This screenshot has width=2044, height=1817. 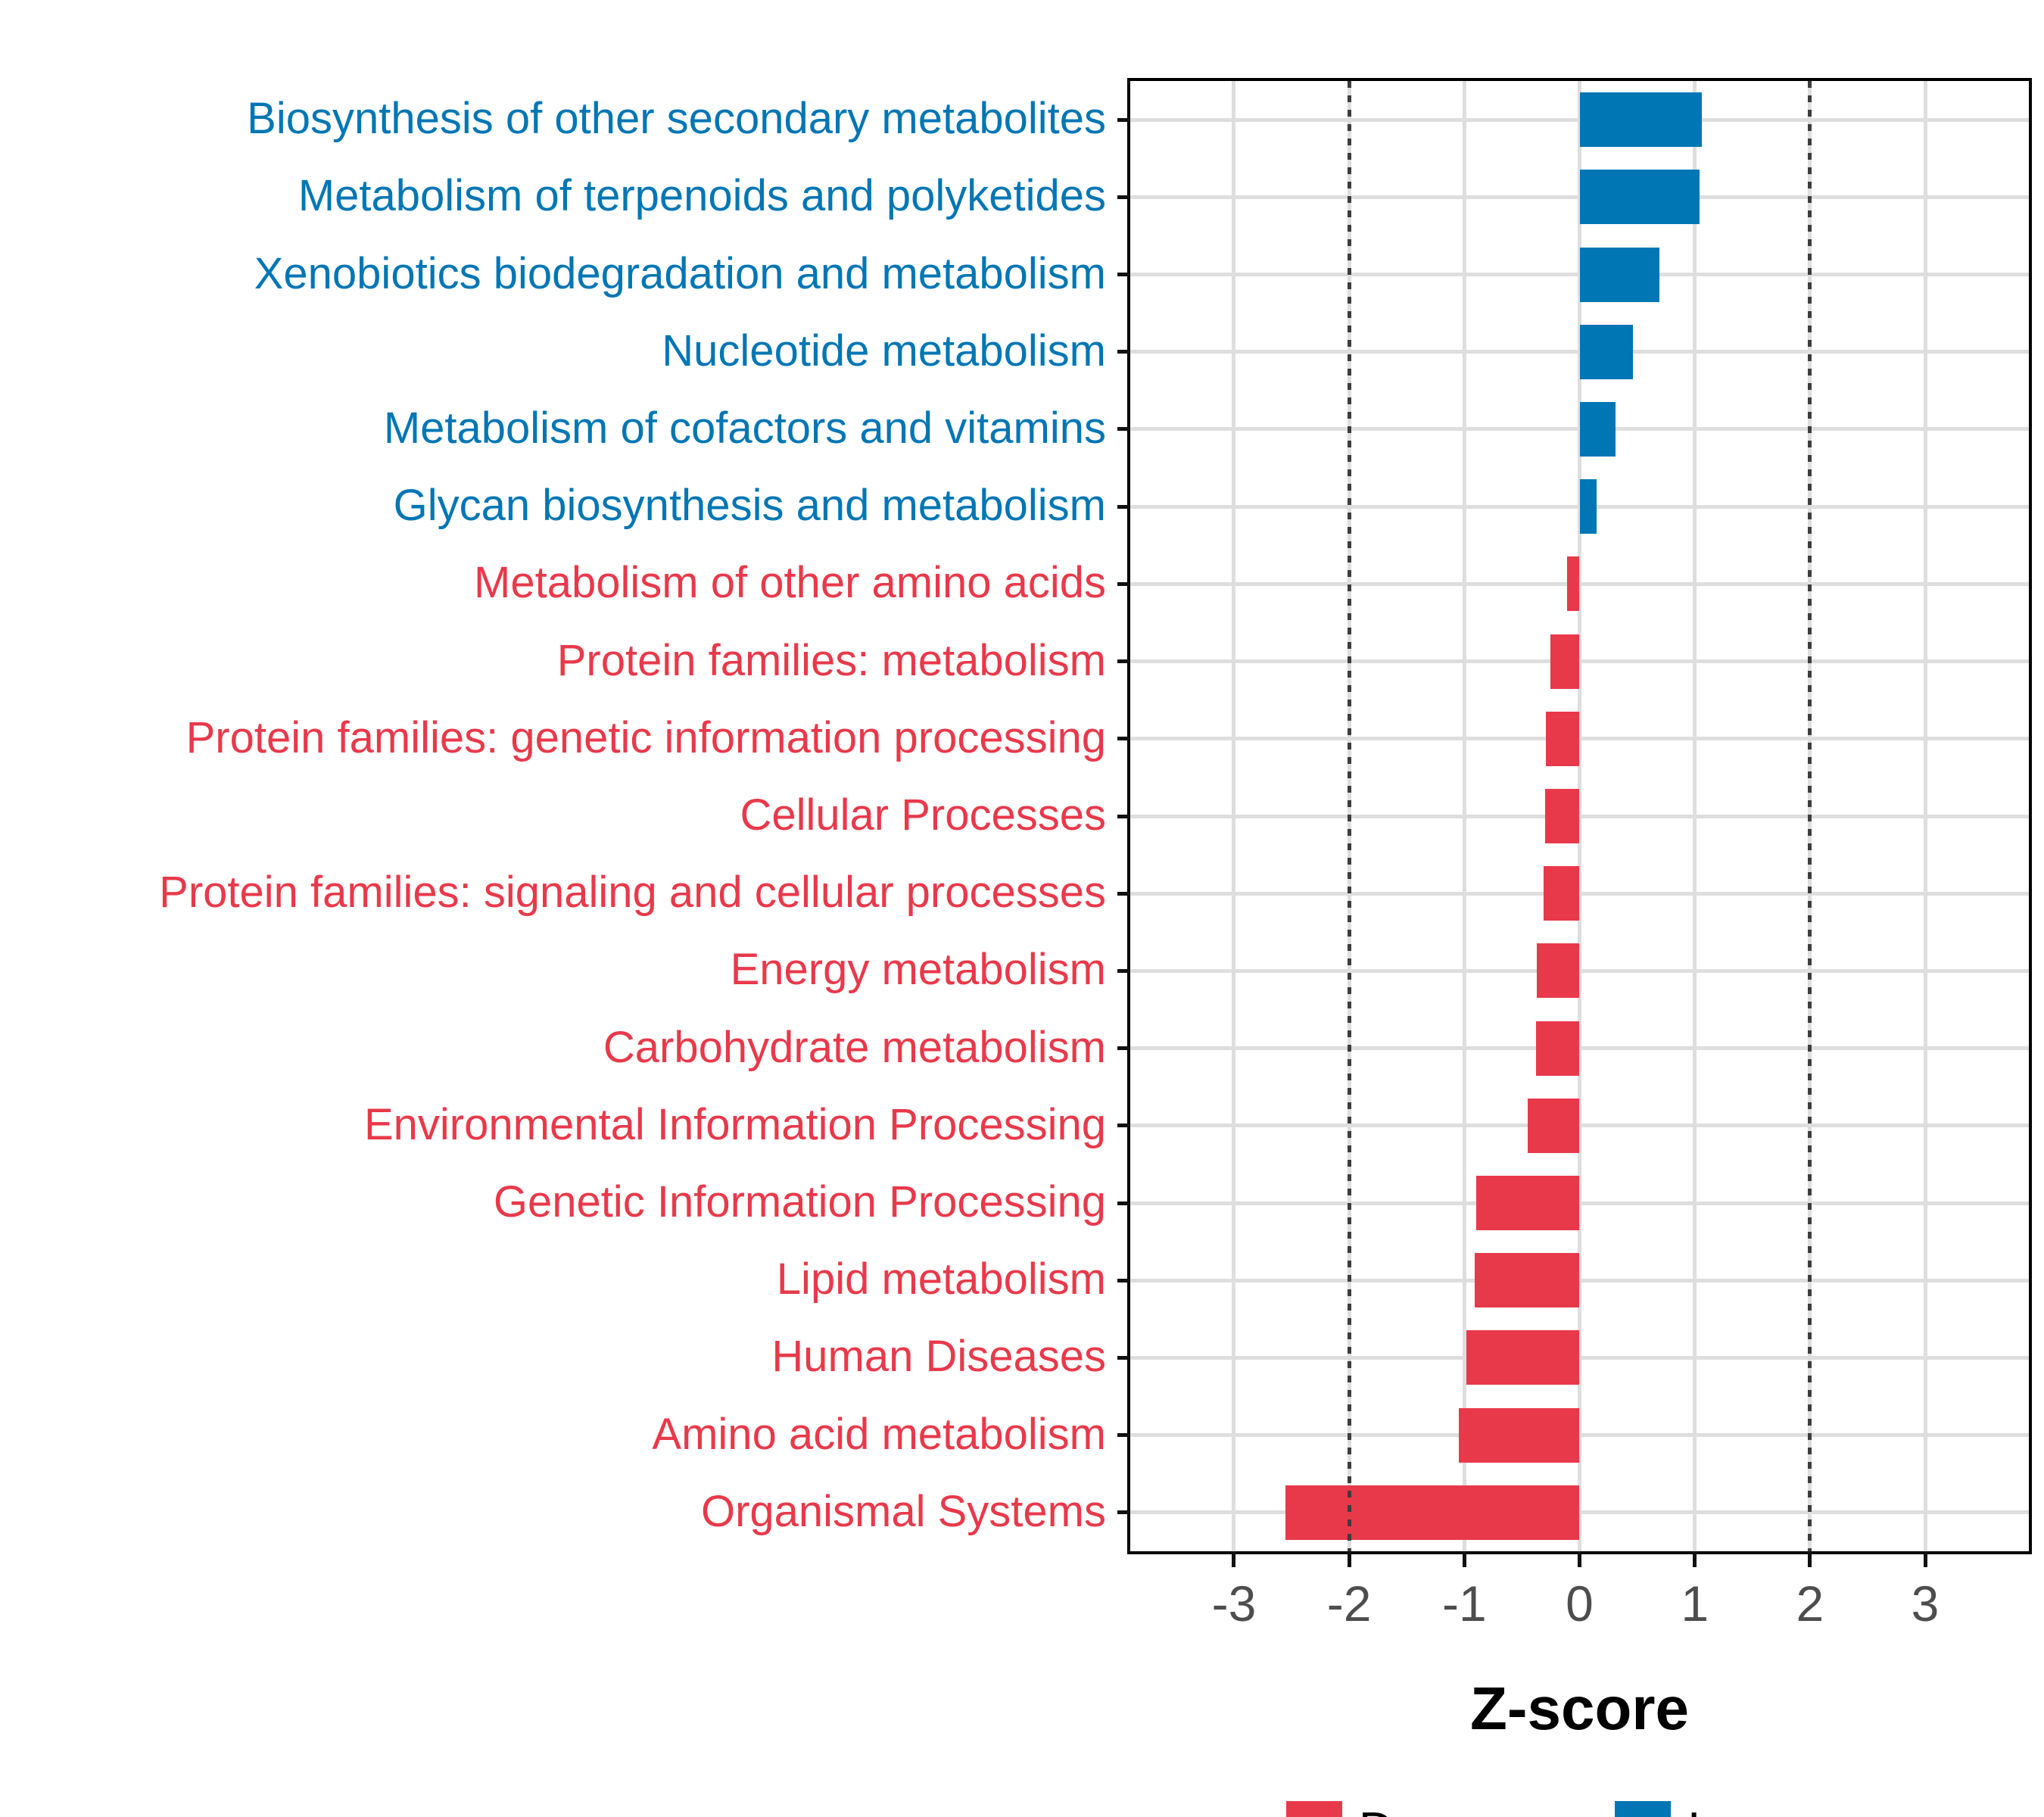 What do you see at coordinates (1563, 738) in the screenshot?
I see `bar-protein-families-genetic-information-processing` at bounding box center [1563, 738].